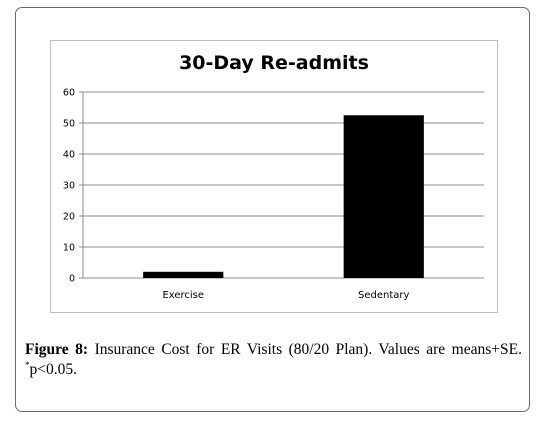 The image size is (537, 434). Describe the element at coordinates (72, 279) in the screenshot. I see `y-tick-label: 0` at that location.